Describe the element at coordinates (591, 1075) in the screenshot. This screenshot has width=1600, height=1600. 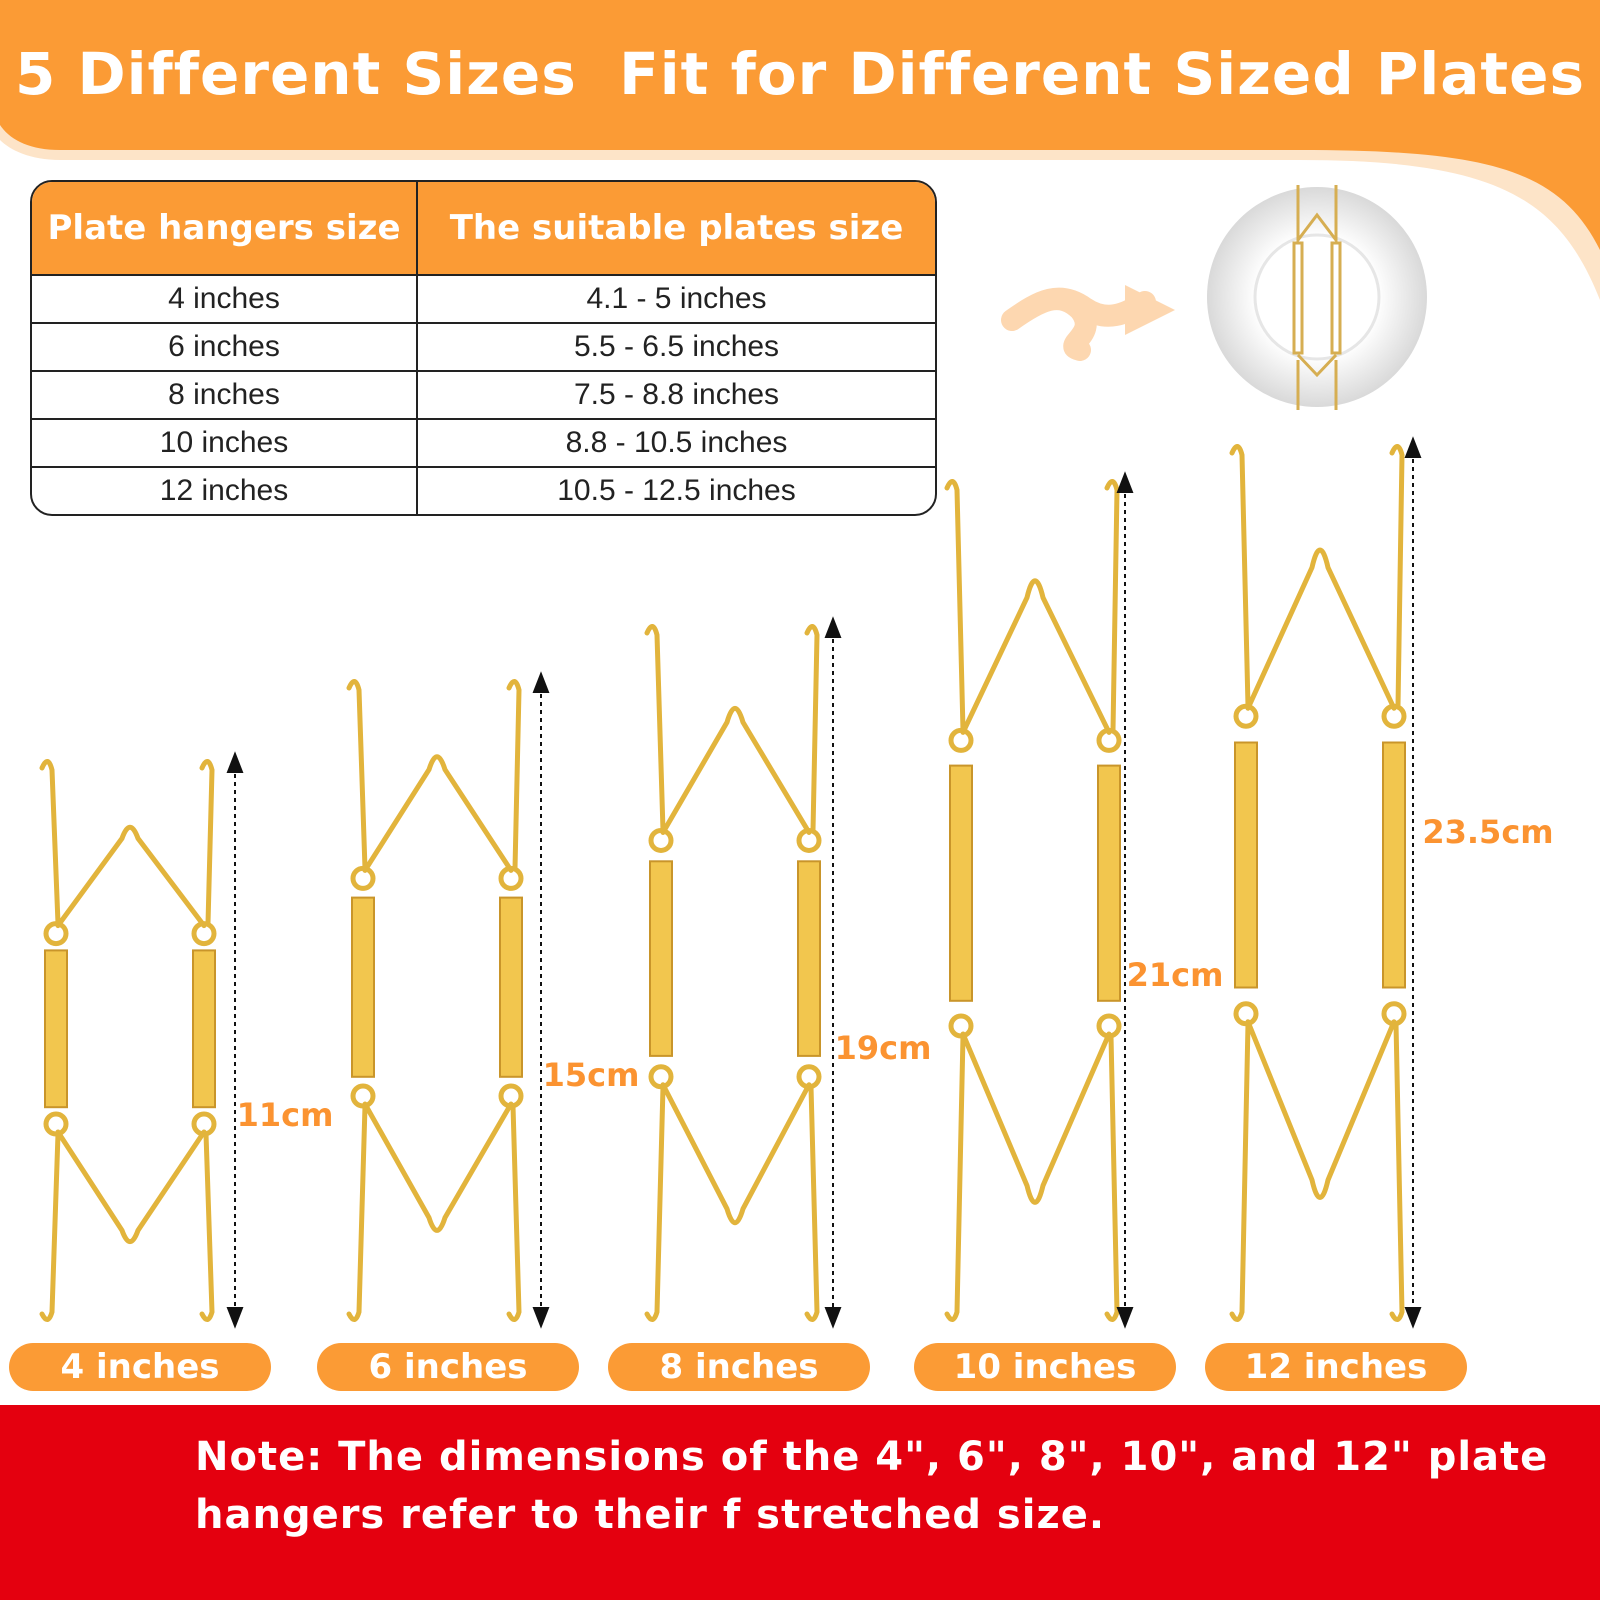
I see `length-label: 15cm` at that location.